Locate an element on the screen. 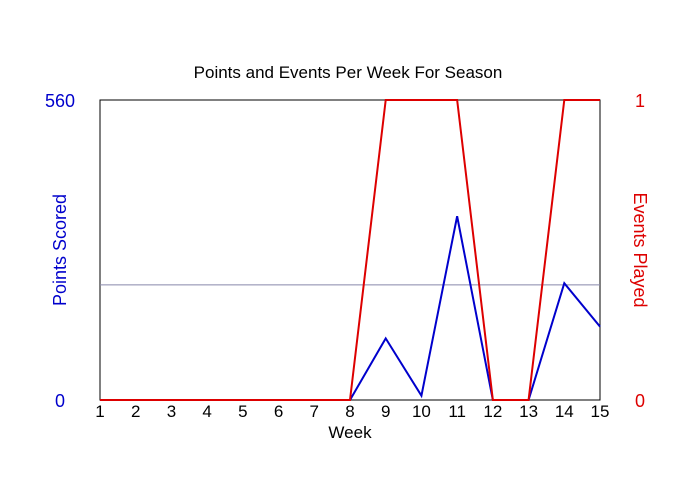  y-axis-left-label: Points Scored is located at coordinates (60, 250).